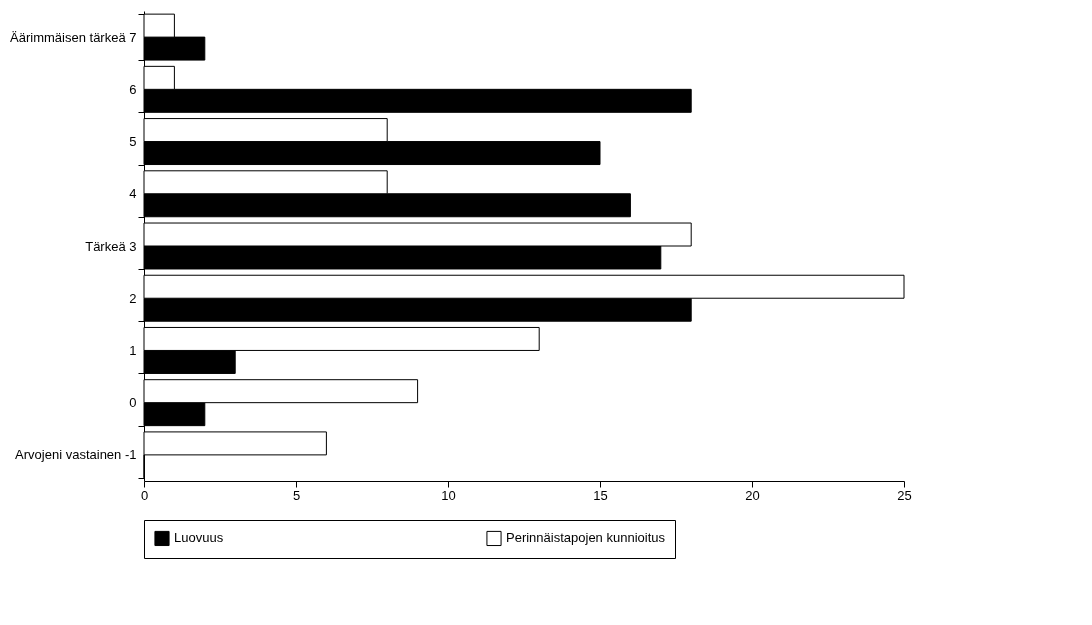  Describe the element at coordinates (600, 495) in the screenshot. I see `x-tick-label: 15` at that location.